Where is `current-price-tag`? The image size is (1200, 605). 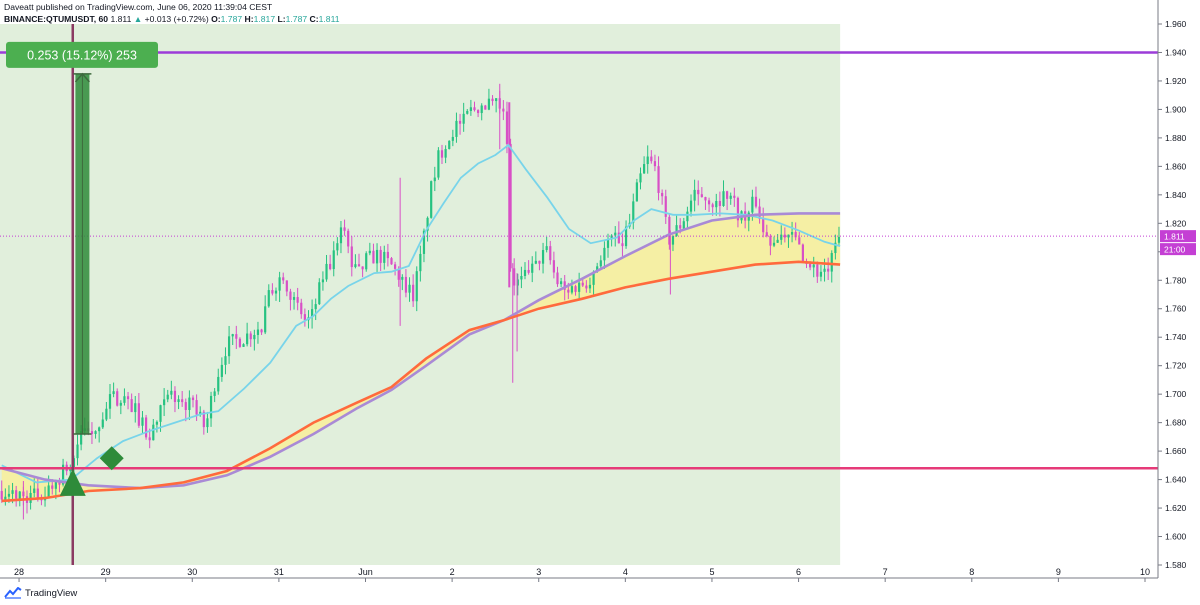
current-price-tag is located at coordinates (1178, 236).